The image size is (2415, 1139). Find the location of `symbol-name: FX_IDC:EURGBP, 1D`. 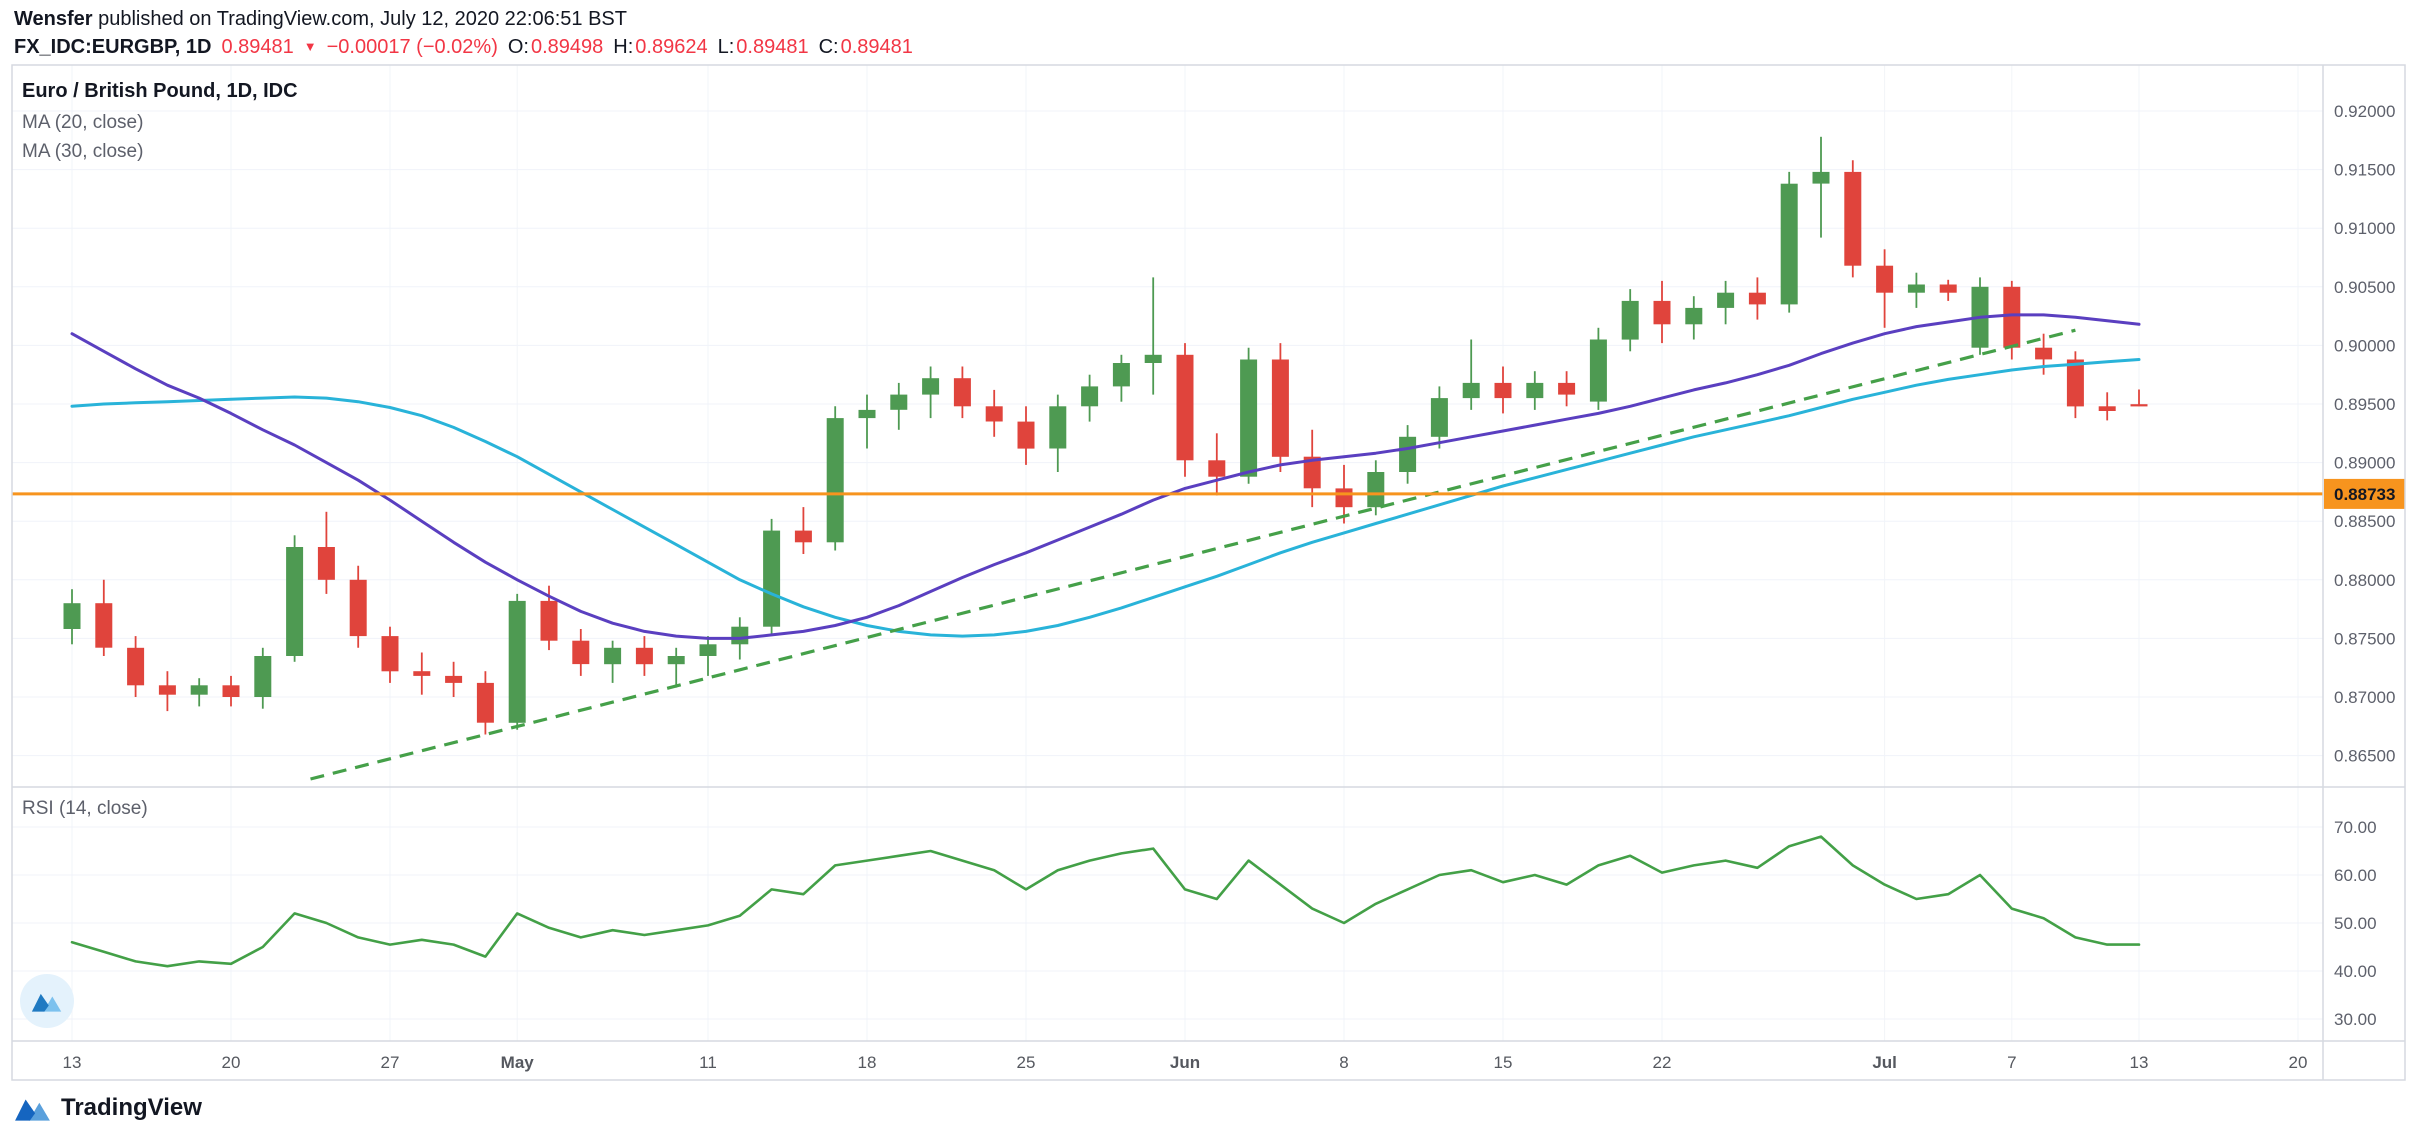

symbol-name: FX_IDC:EURGBP, 1D is located at coordinates (113, 47).